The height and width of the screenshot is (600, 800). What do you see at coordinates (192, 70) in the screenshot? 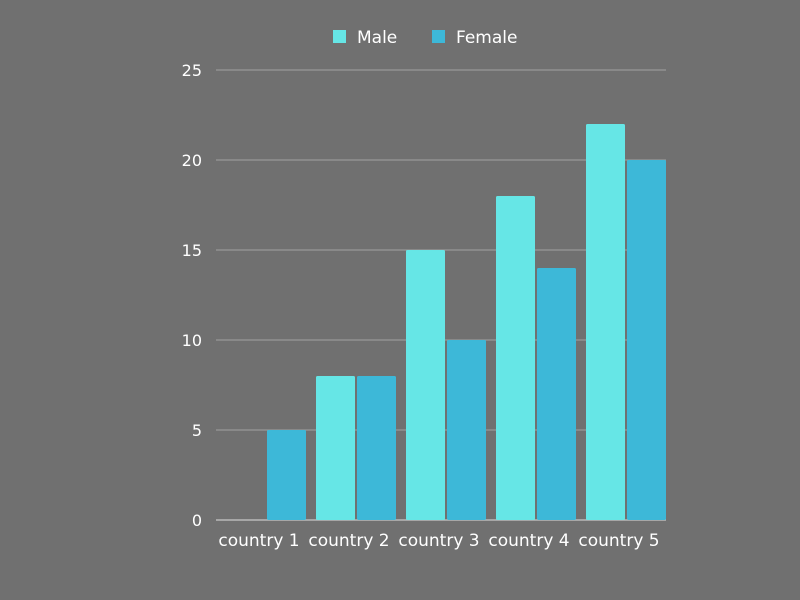
I see `y-tick-label: 25` at bounding box center [192, 70].